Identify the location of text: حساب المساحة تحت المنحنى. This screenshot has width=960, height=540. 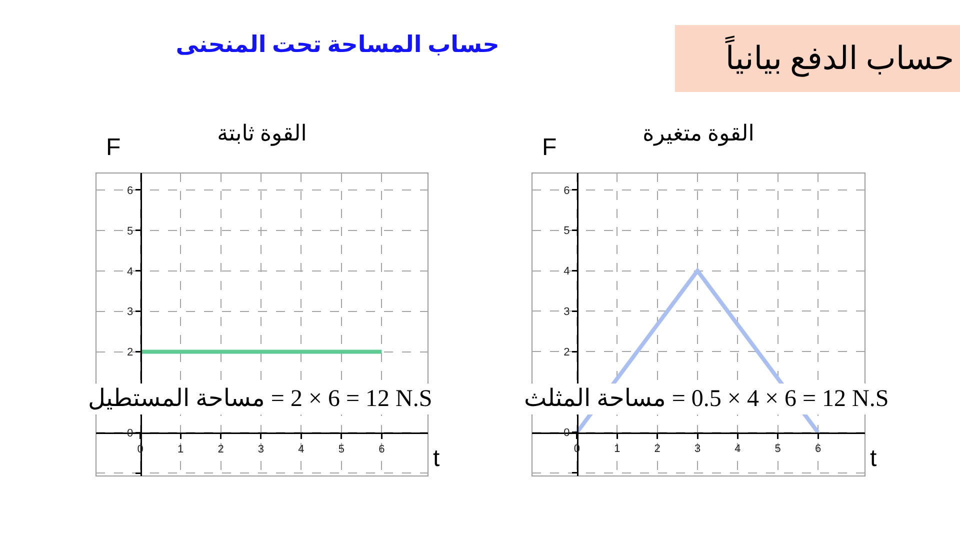
(337, 45).